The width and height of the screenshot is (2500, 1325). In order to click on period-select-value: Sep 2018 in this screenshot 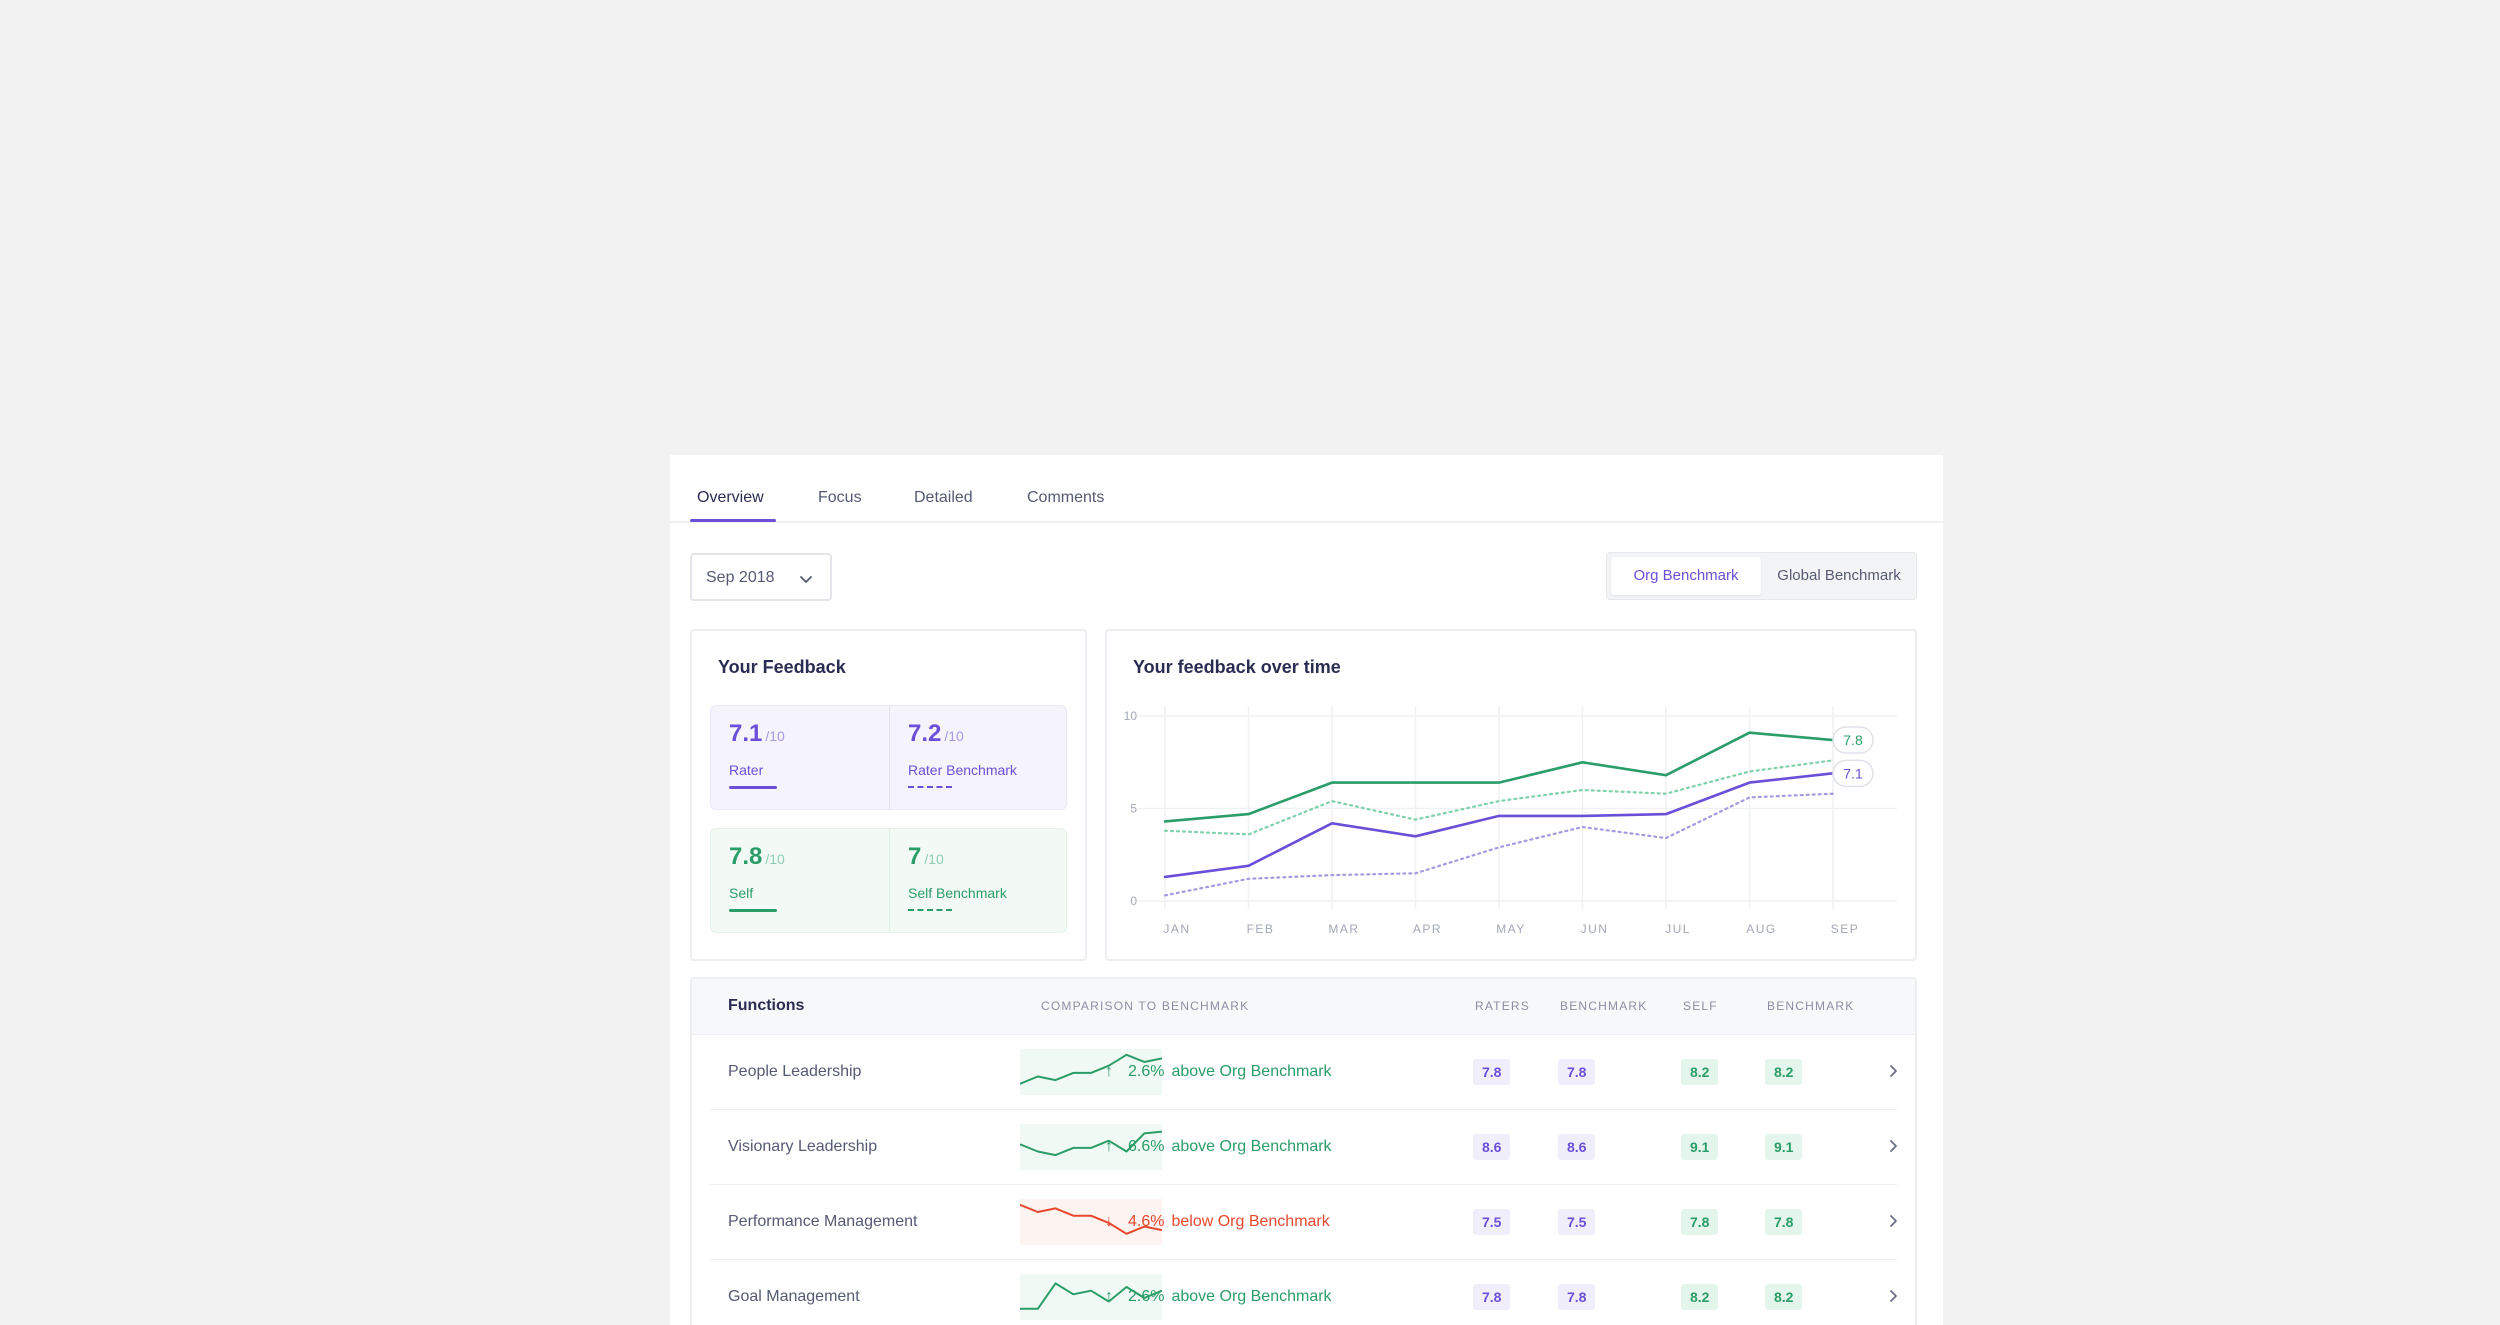, I will do `click(740, 577)`.